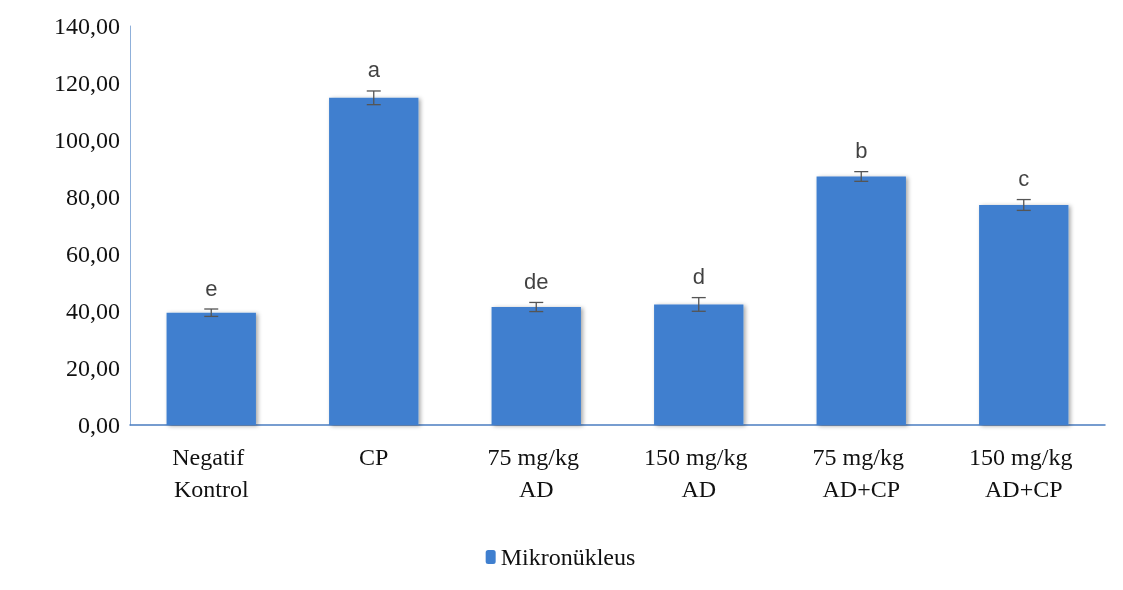  What do you see at coordinates (87, 83) in the screenshot?
I see `y-tick-label: 120,00` at bounding box center [87, 83].